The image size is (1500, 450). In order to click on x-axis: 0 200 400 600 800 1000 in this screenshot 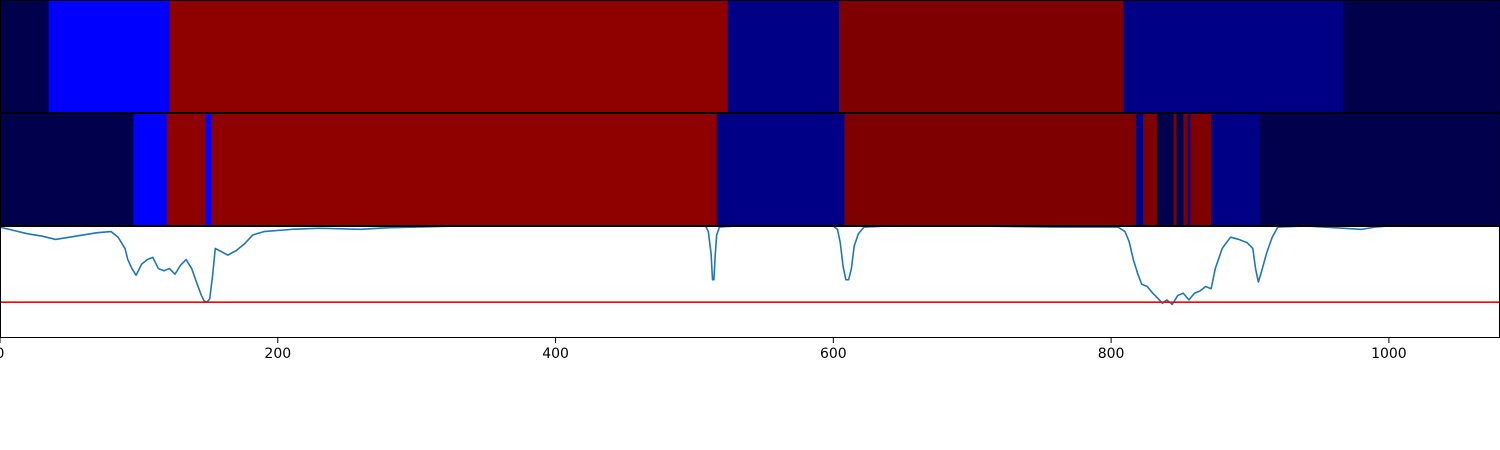, I will do `click(703, 350)`.